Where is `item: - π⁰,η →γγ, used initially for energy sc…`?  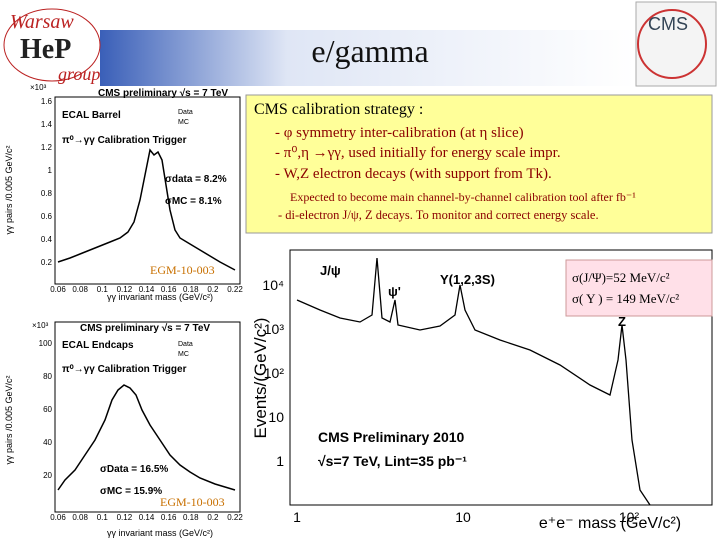 item: - π⁰,η →γγ, used initially for energy sc… is located at coordinates (418, 153).